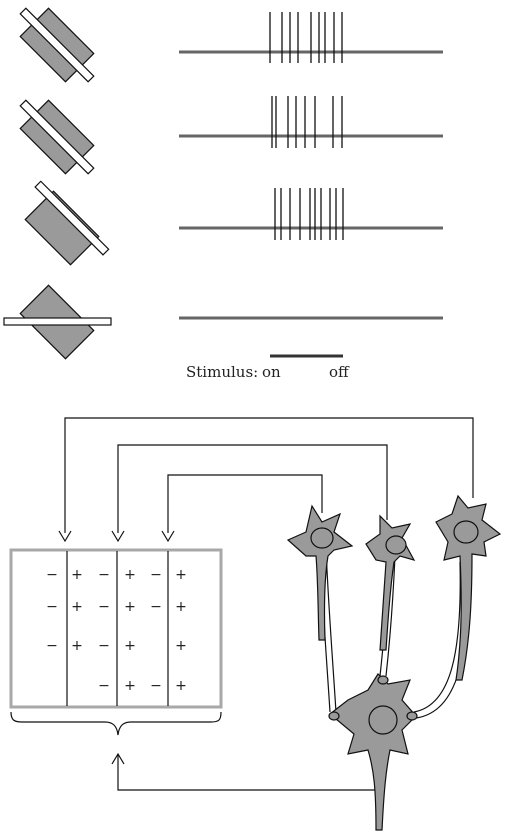  Describe the element at coordinates (373, 698) in the screenshot. I see `synapses` at that location.